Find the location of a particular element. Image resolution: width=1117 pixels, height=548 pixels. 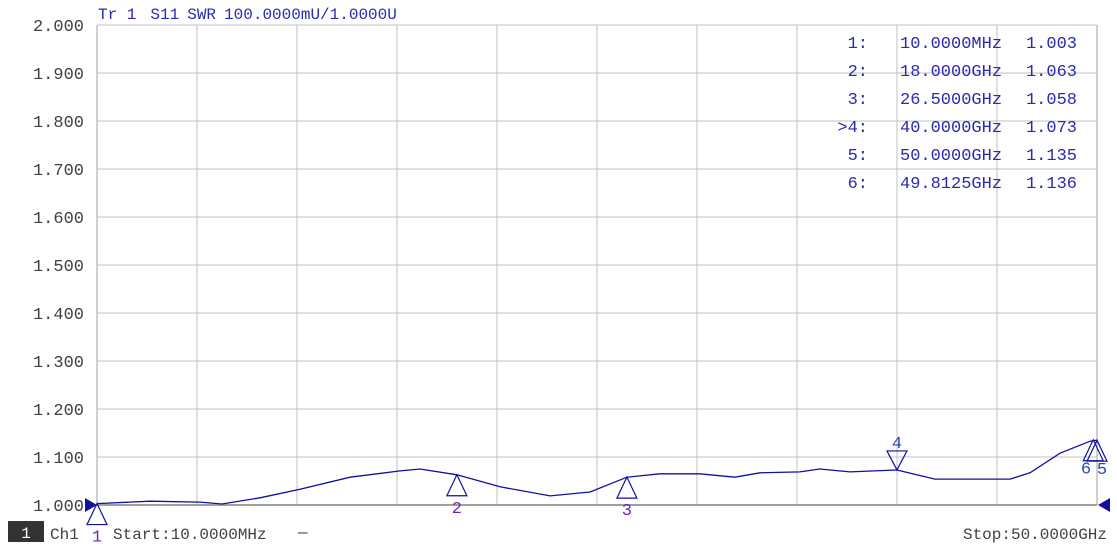

marker-table-freq: 49.8125GHz is located at coordinates (951, 184).